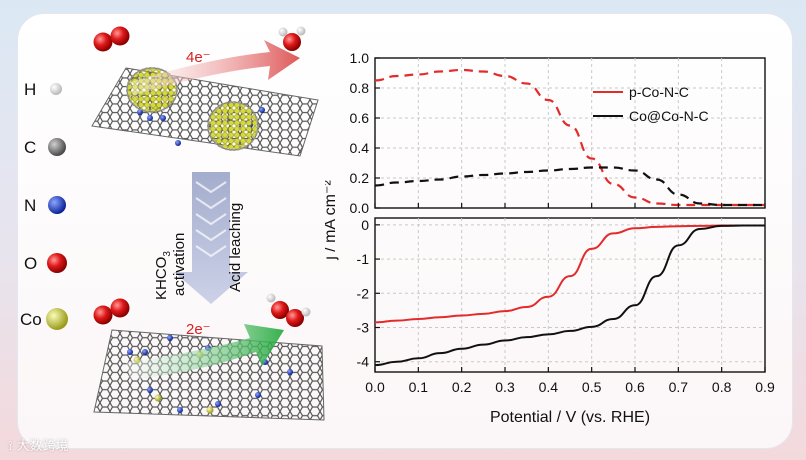 Image resolution: width=806 pixels, height=460 pixels. Describe the element at coordinates (57, 205) in the screenshot. I see `n-atom-icon` at that location.